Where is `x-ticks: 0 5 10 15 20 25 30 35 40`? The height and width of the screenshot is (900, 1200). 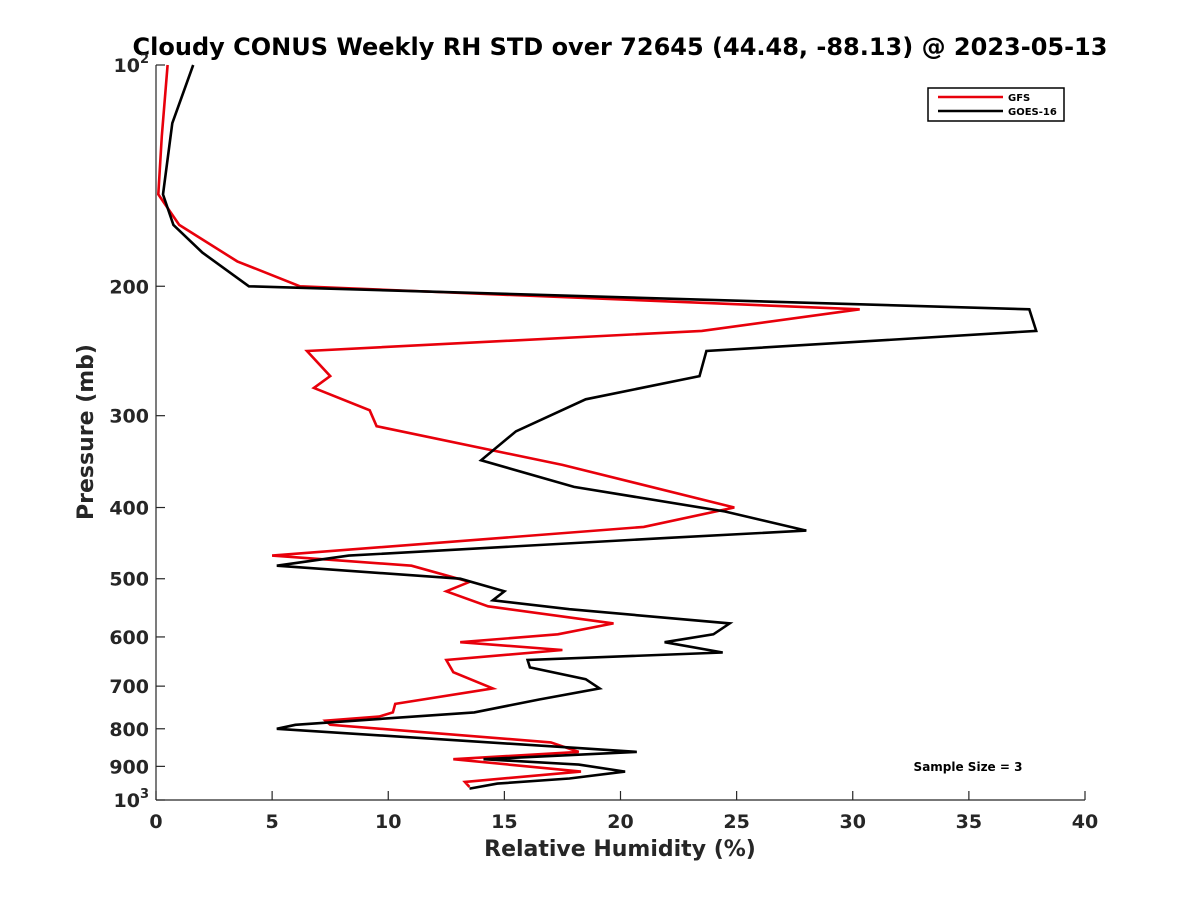 x-ticks: 0 5 10 15 20 25 30 35 40 is located at coordinates (623, 812).